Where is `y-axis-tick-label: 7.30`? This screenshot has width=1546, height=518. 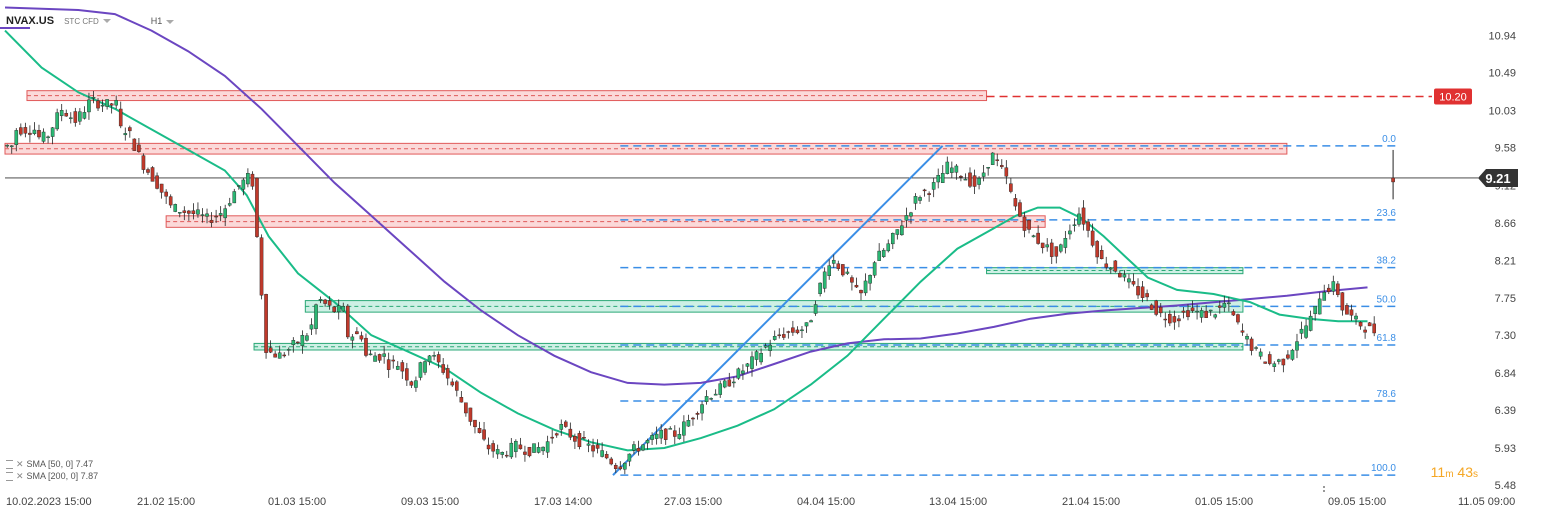
y-axis-tick-label: 7.30 is located at coordinates (1505, 336).